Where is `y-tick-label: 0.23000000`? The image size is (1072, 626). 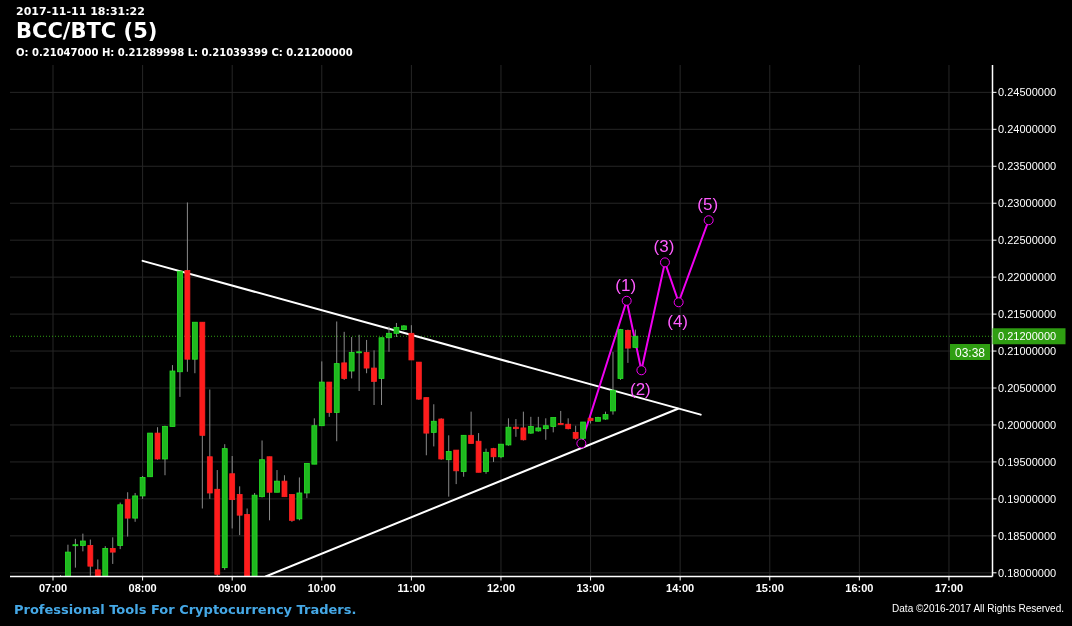 y-tick-label: 0.23000000 is located at coordinates (1027, 203).